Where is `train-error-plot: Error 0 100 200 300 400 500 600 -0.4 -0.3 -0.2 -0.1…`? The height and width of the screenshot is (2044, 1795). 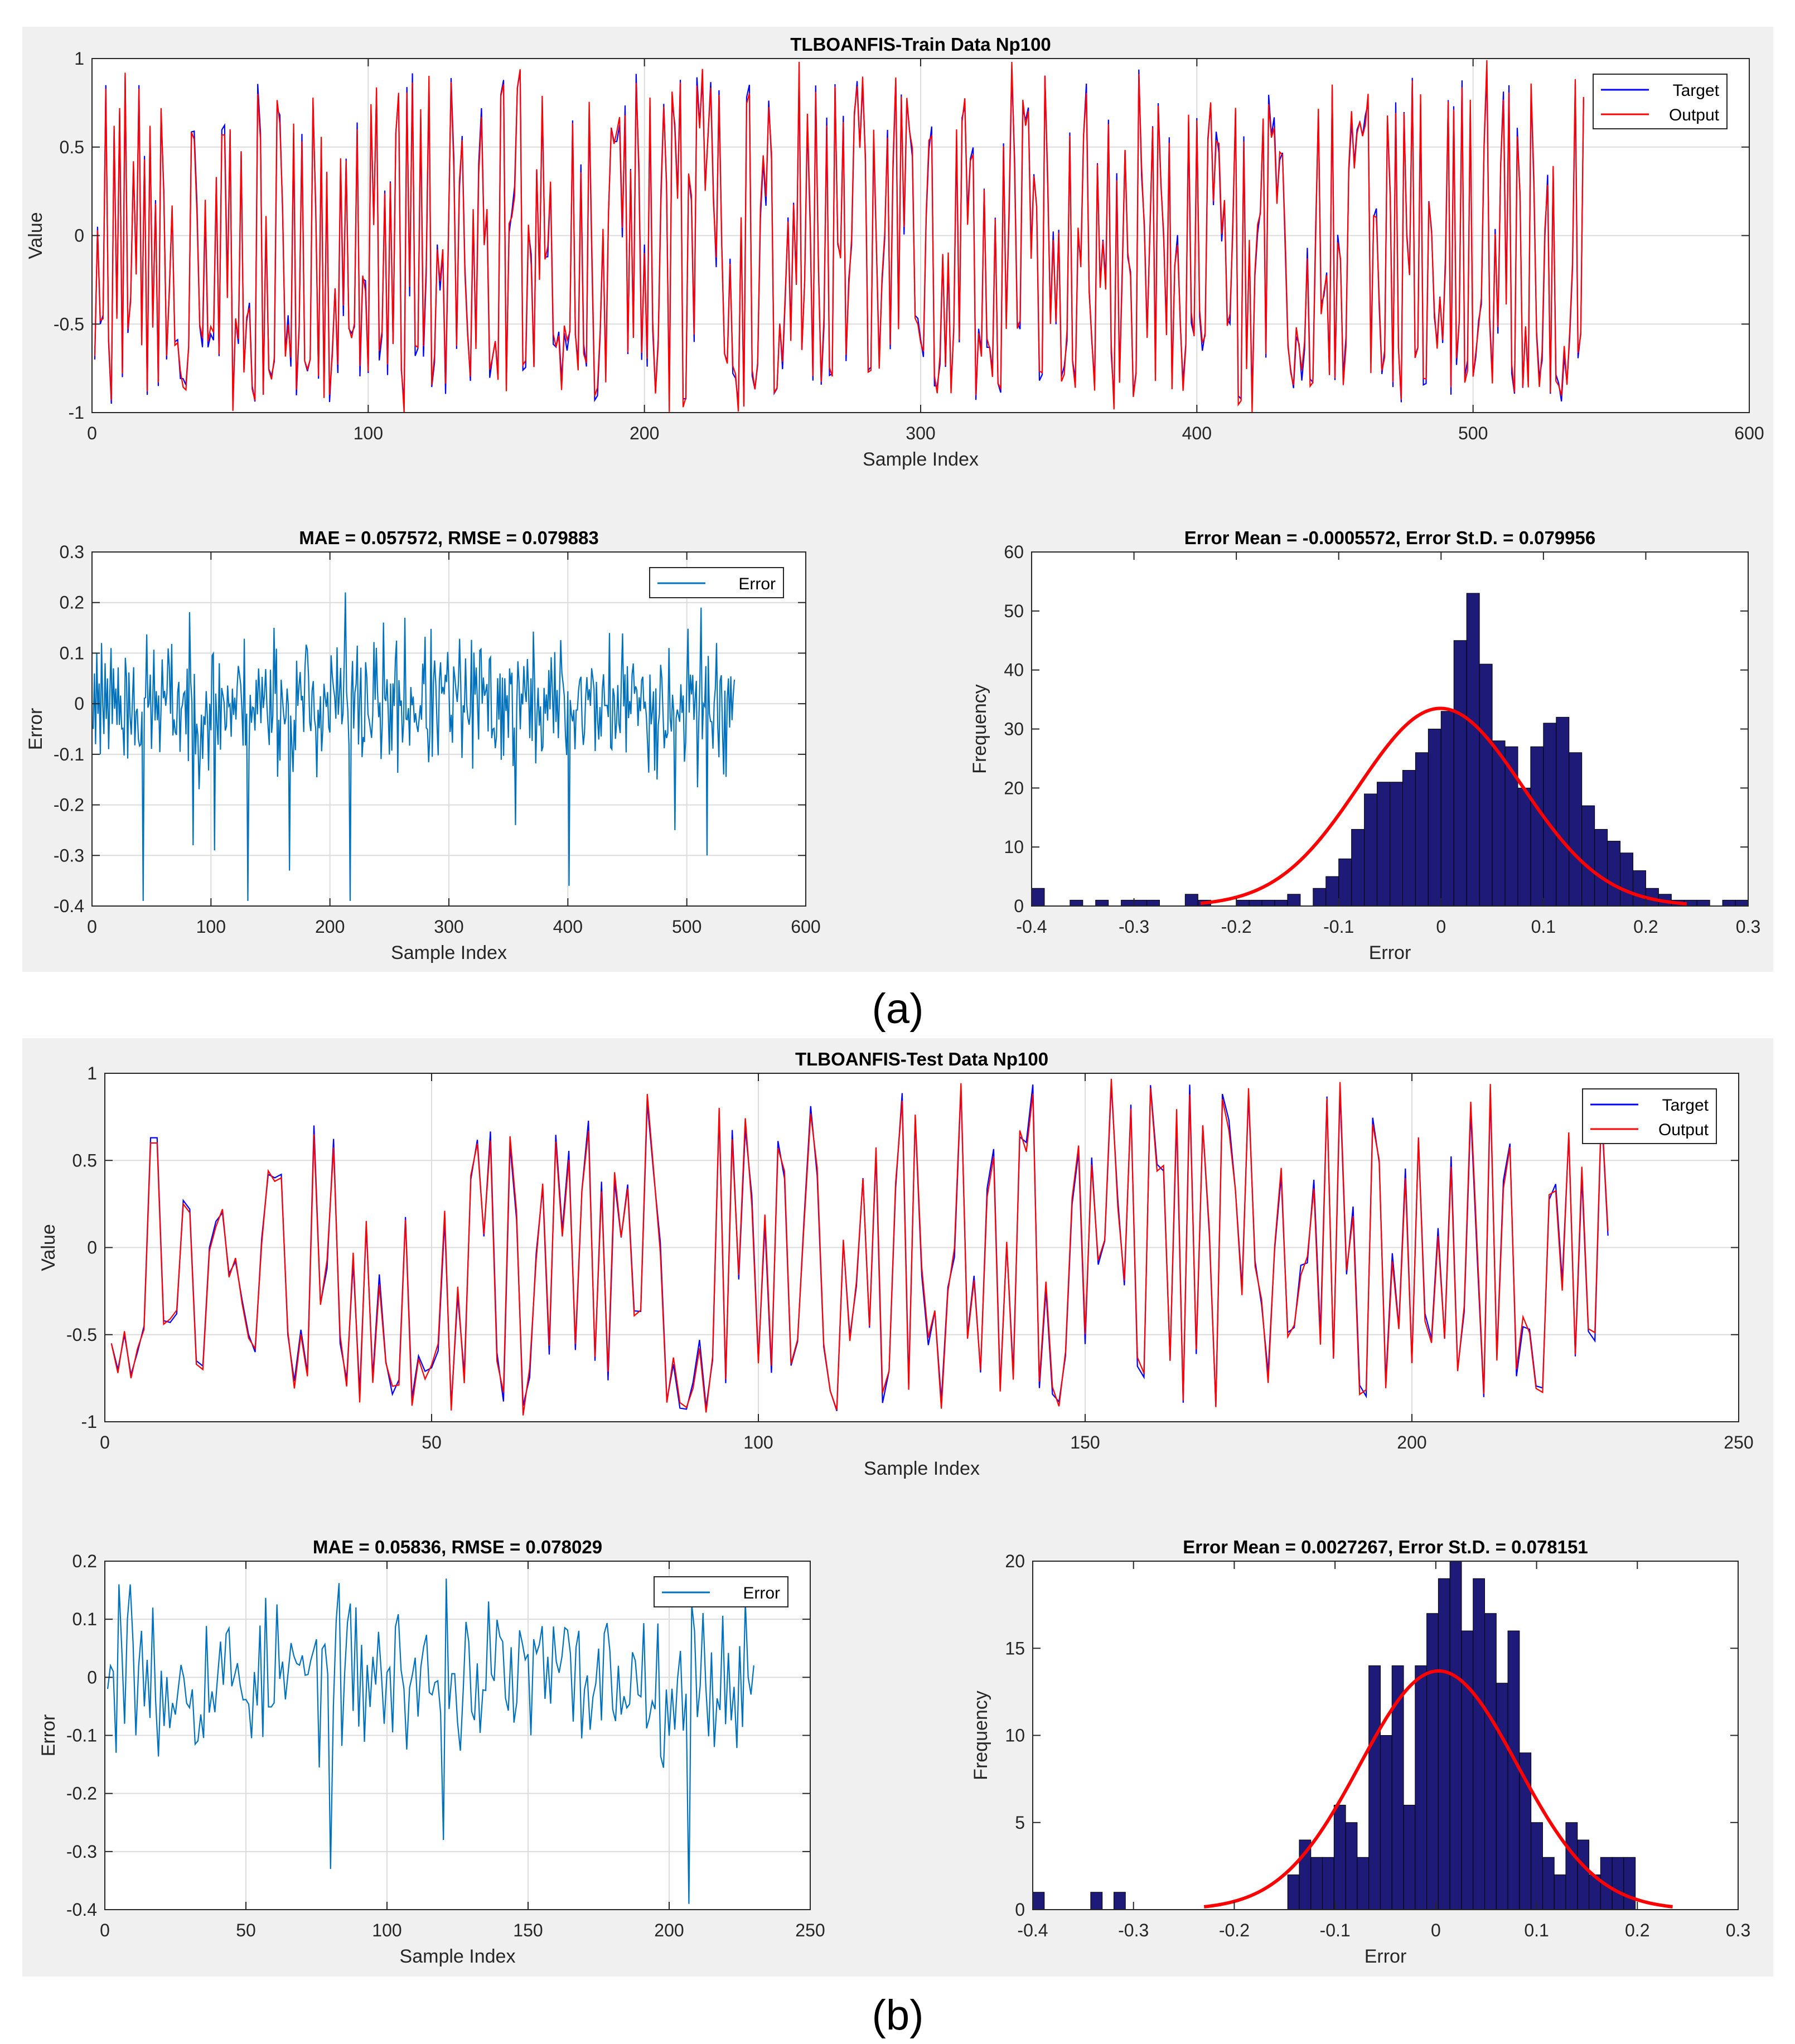 train-error-plot: Error 0 100 200 300 400 500 600 -0.4 -0.3 -0.2 -0.1… is located at coordinates (423, 745).